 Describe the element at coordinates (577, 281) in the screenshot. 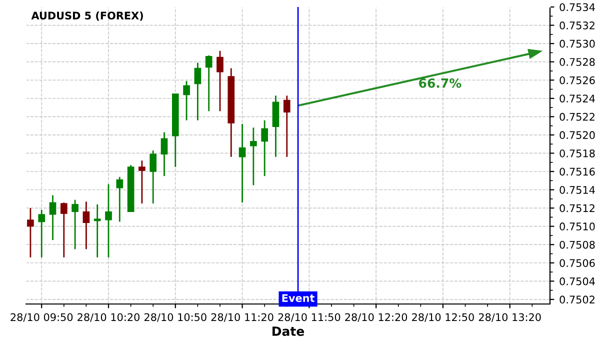

I see `y-tick-label: 0.7504` at that location.